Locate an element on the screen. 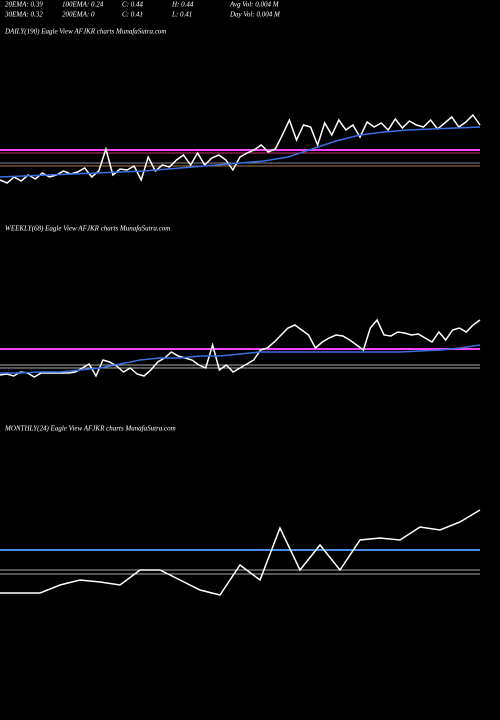 This screenshot has height=720, width=500. header-stat: 20EMA: 0.39 is located at coordinates (24, 5).